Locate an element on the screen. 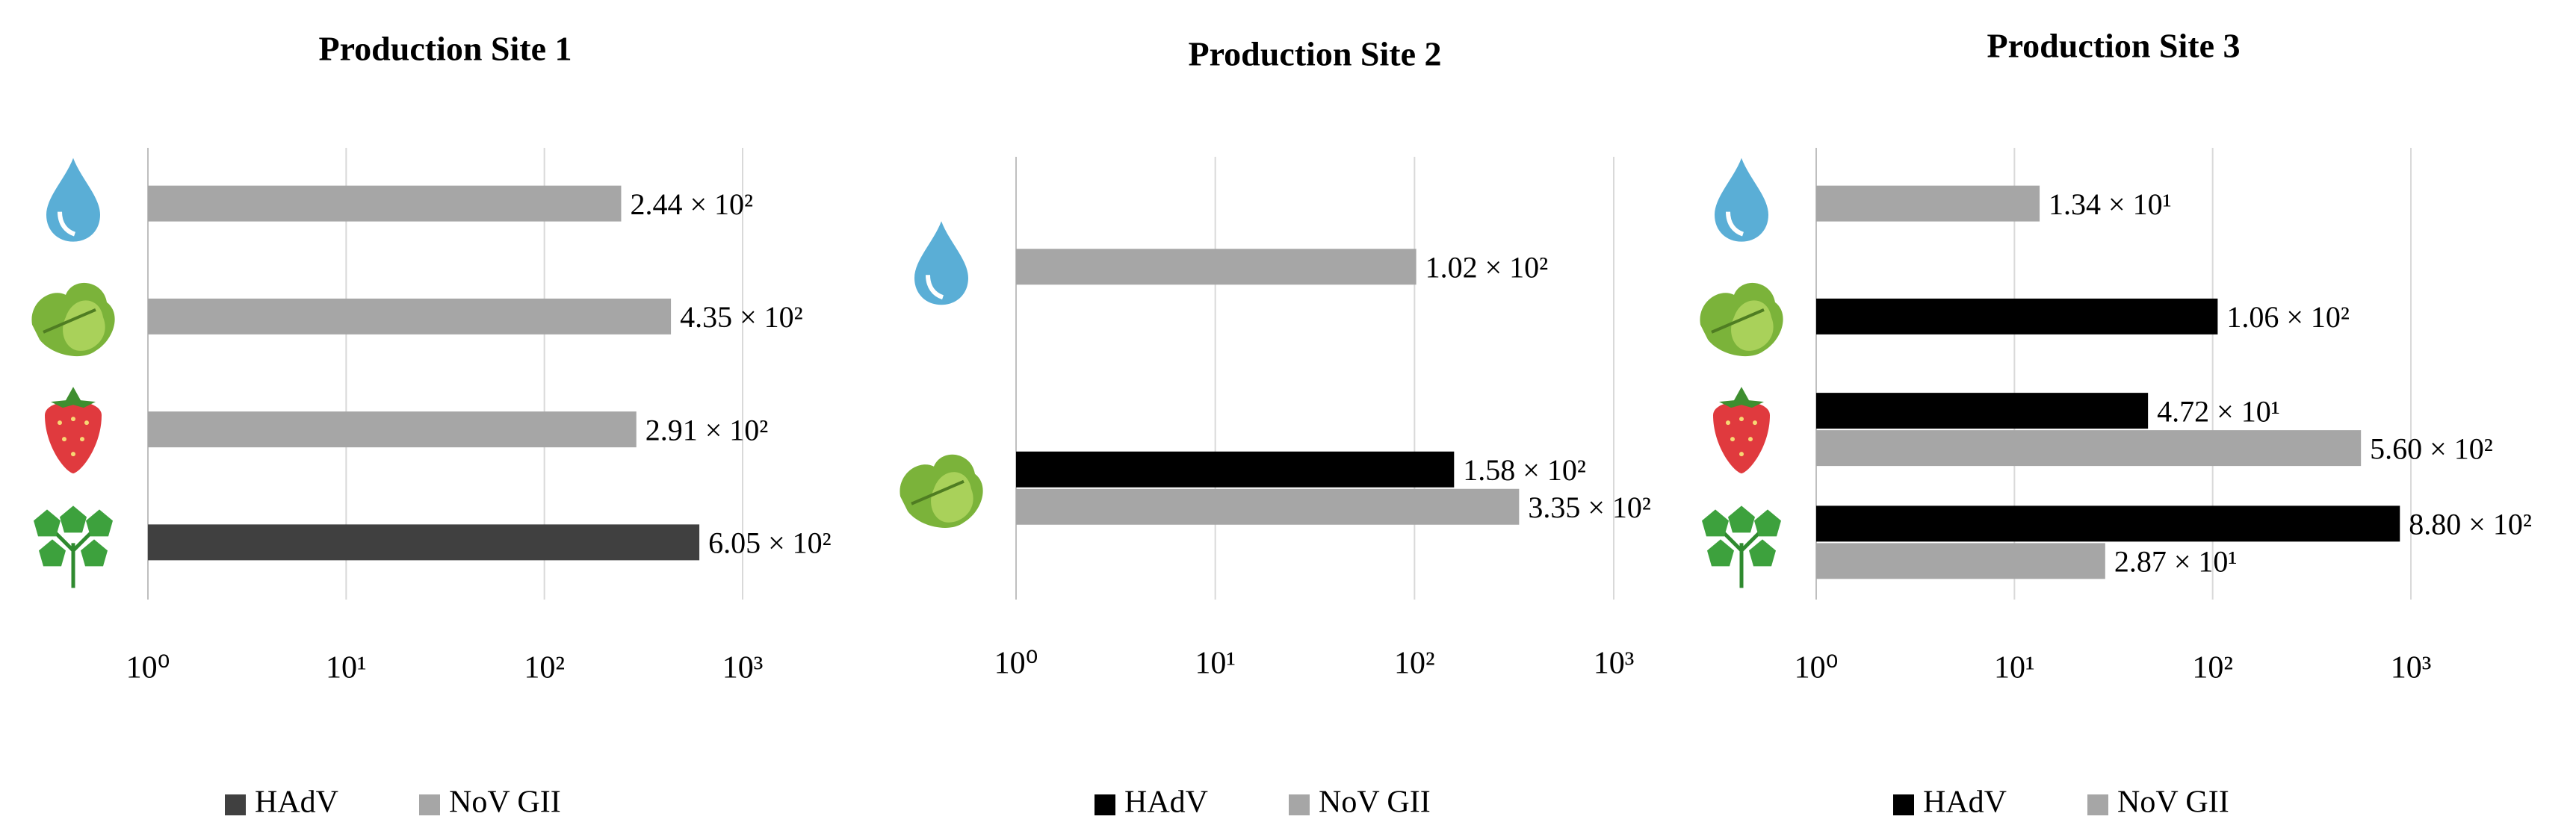  chart-title: Production Site 1 is located at coordinates (445, 49).